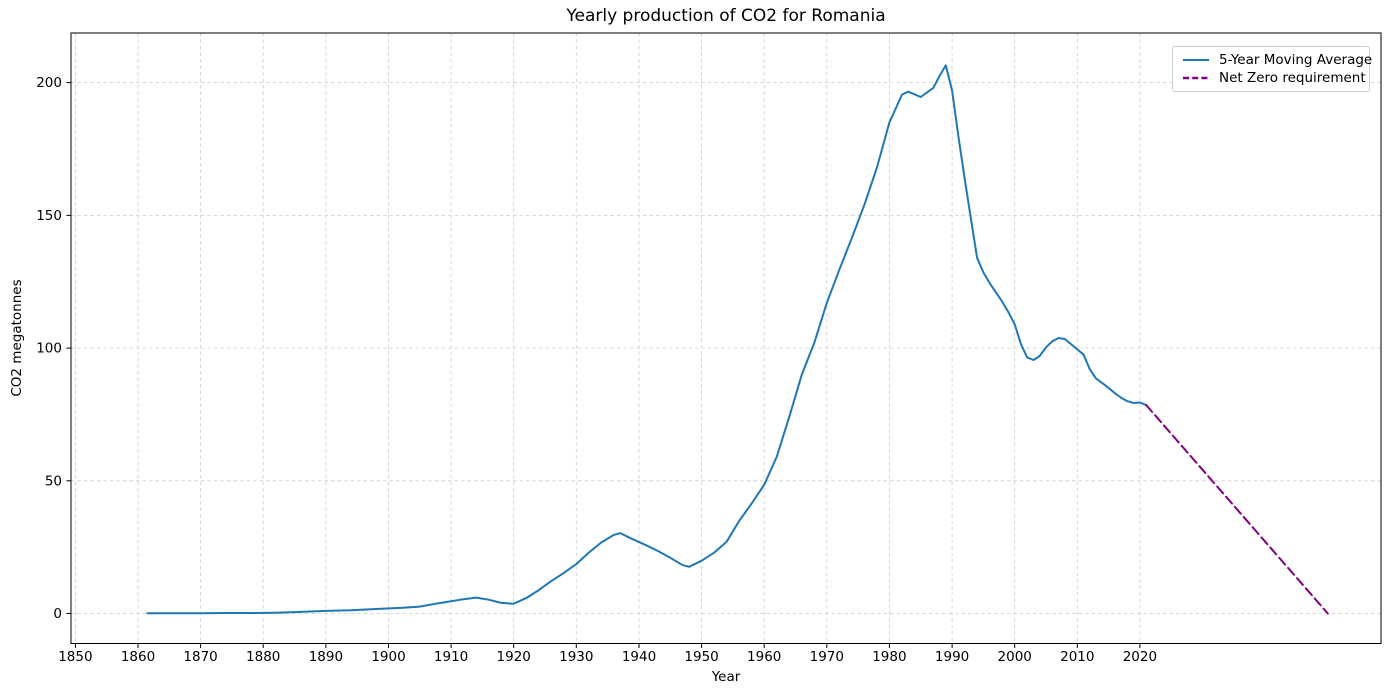 The height and width of the screenshot is (700, 1400). What do you see at coordinates (1140, 657) in the screenshot?
I see `x-tick-label: 2020` at bounding box center [1140, 657].